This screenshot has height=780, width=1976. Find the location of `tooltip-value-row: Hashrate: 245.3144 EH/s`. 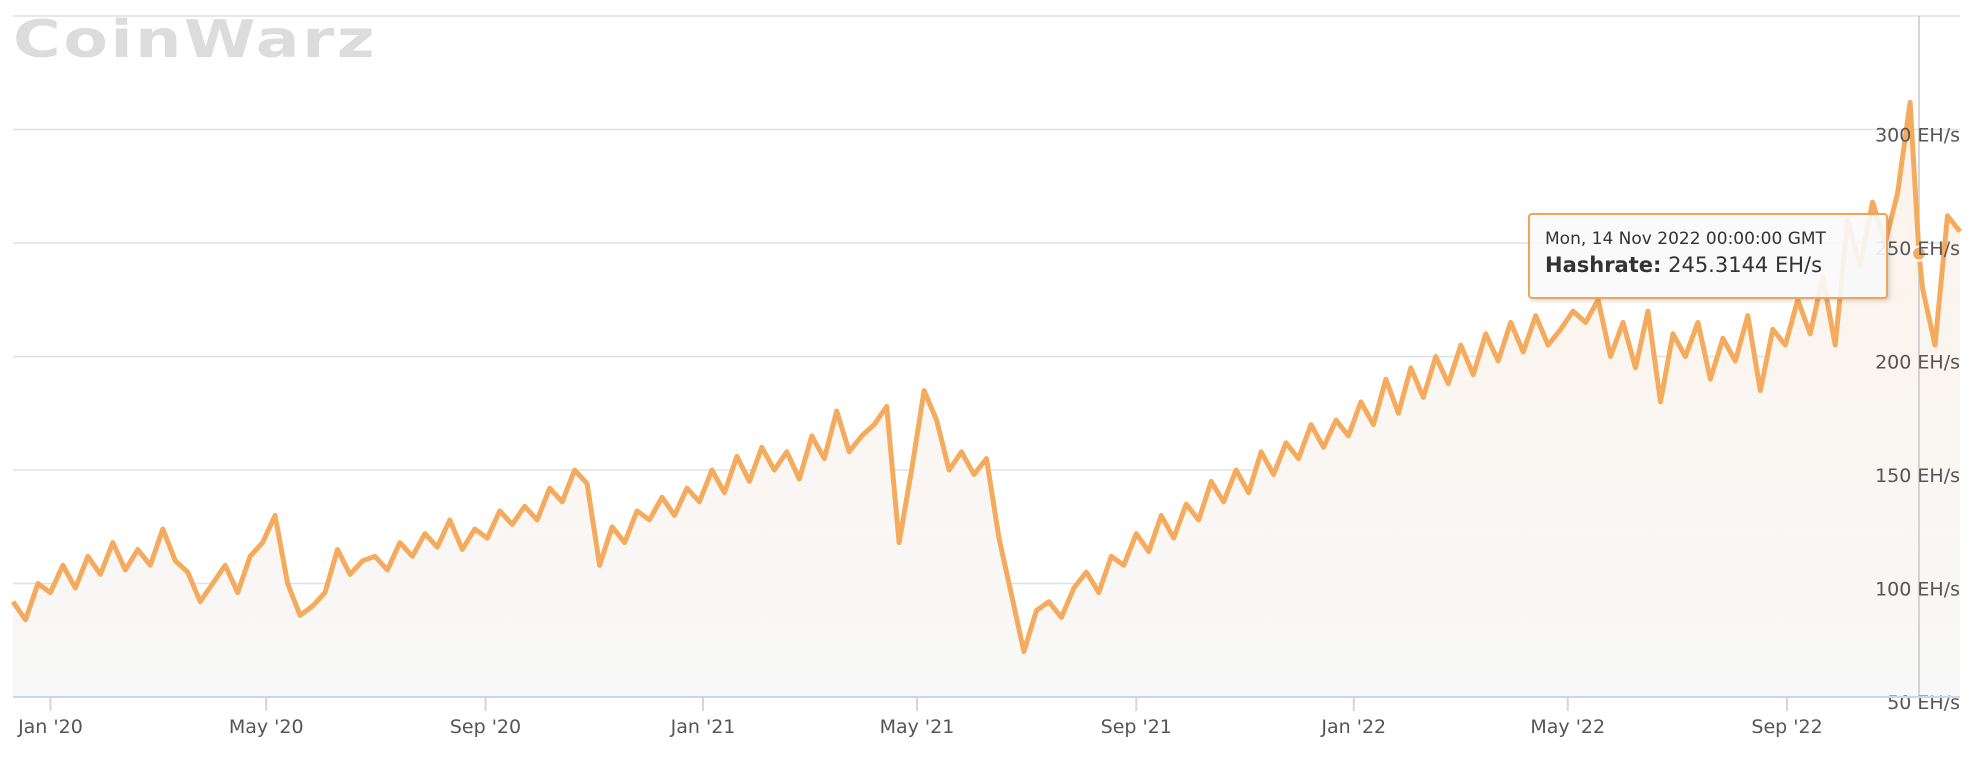

tooltip-value-row: Hashrate: 245.3144 EH/s is located at coordinates (1715, 265).